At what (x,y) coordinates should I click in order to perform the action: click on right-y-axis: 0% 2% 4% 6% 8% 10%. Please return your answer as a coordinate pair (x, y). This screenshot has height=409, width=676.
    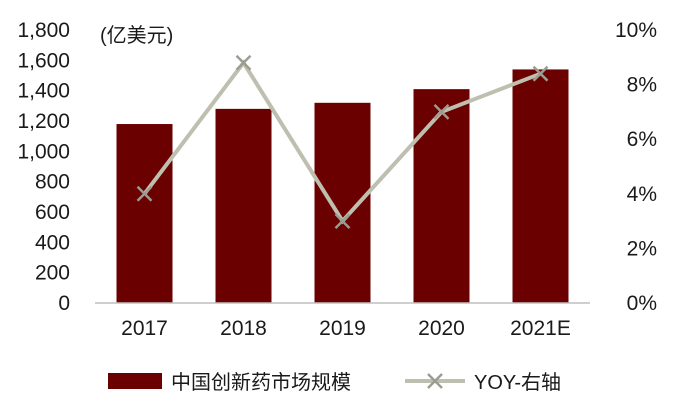
    Looking at the image, I should click on (636, 167).